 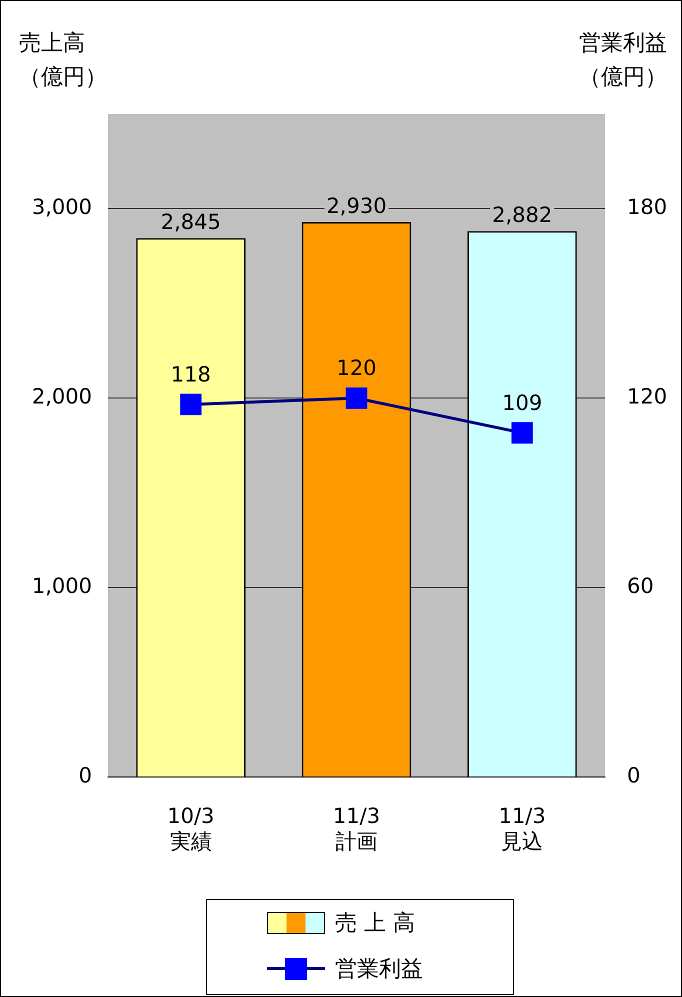 I want to click on x-tick-label: 11/3 計画, so click(x=356, y=829).